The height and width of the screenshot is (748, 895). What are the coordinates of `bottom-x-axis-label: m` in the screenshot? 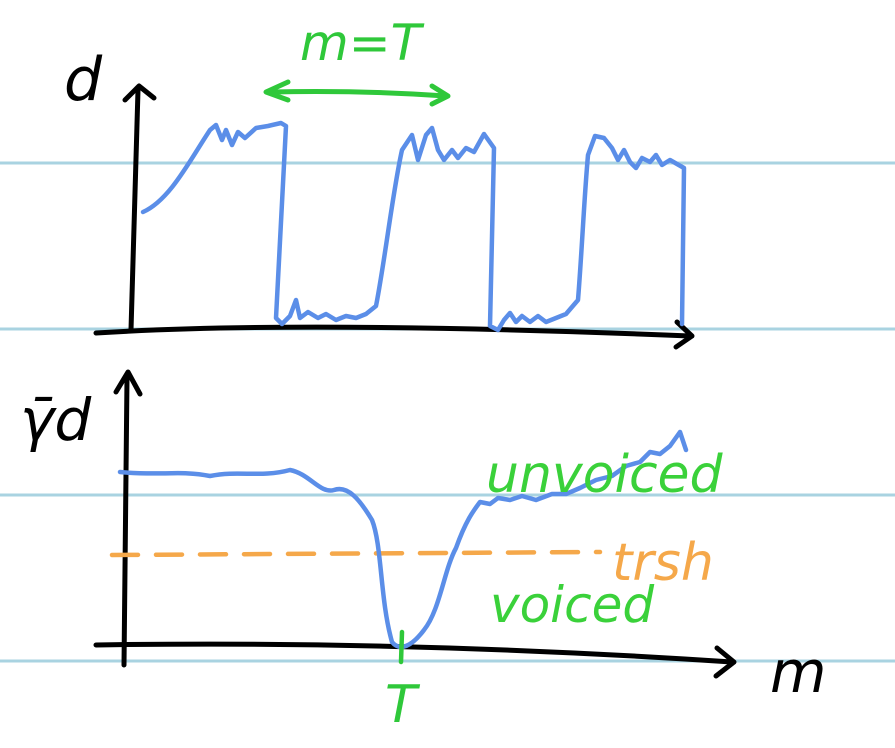 It's located at (798, 672).